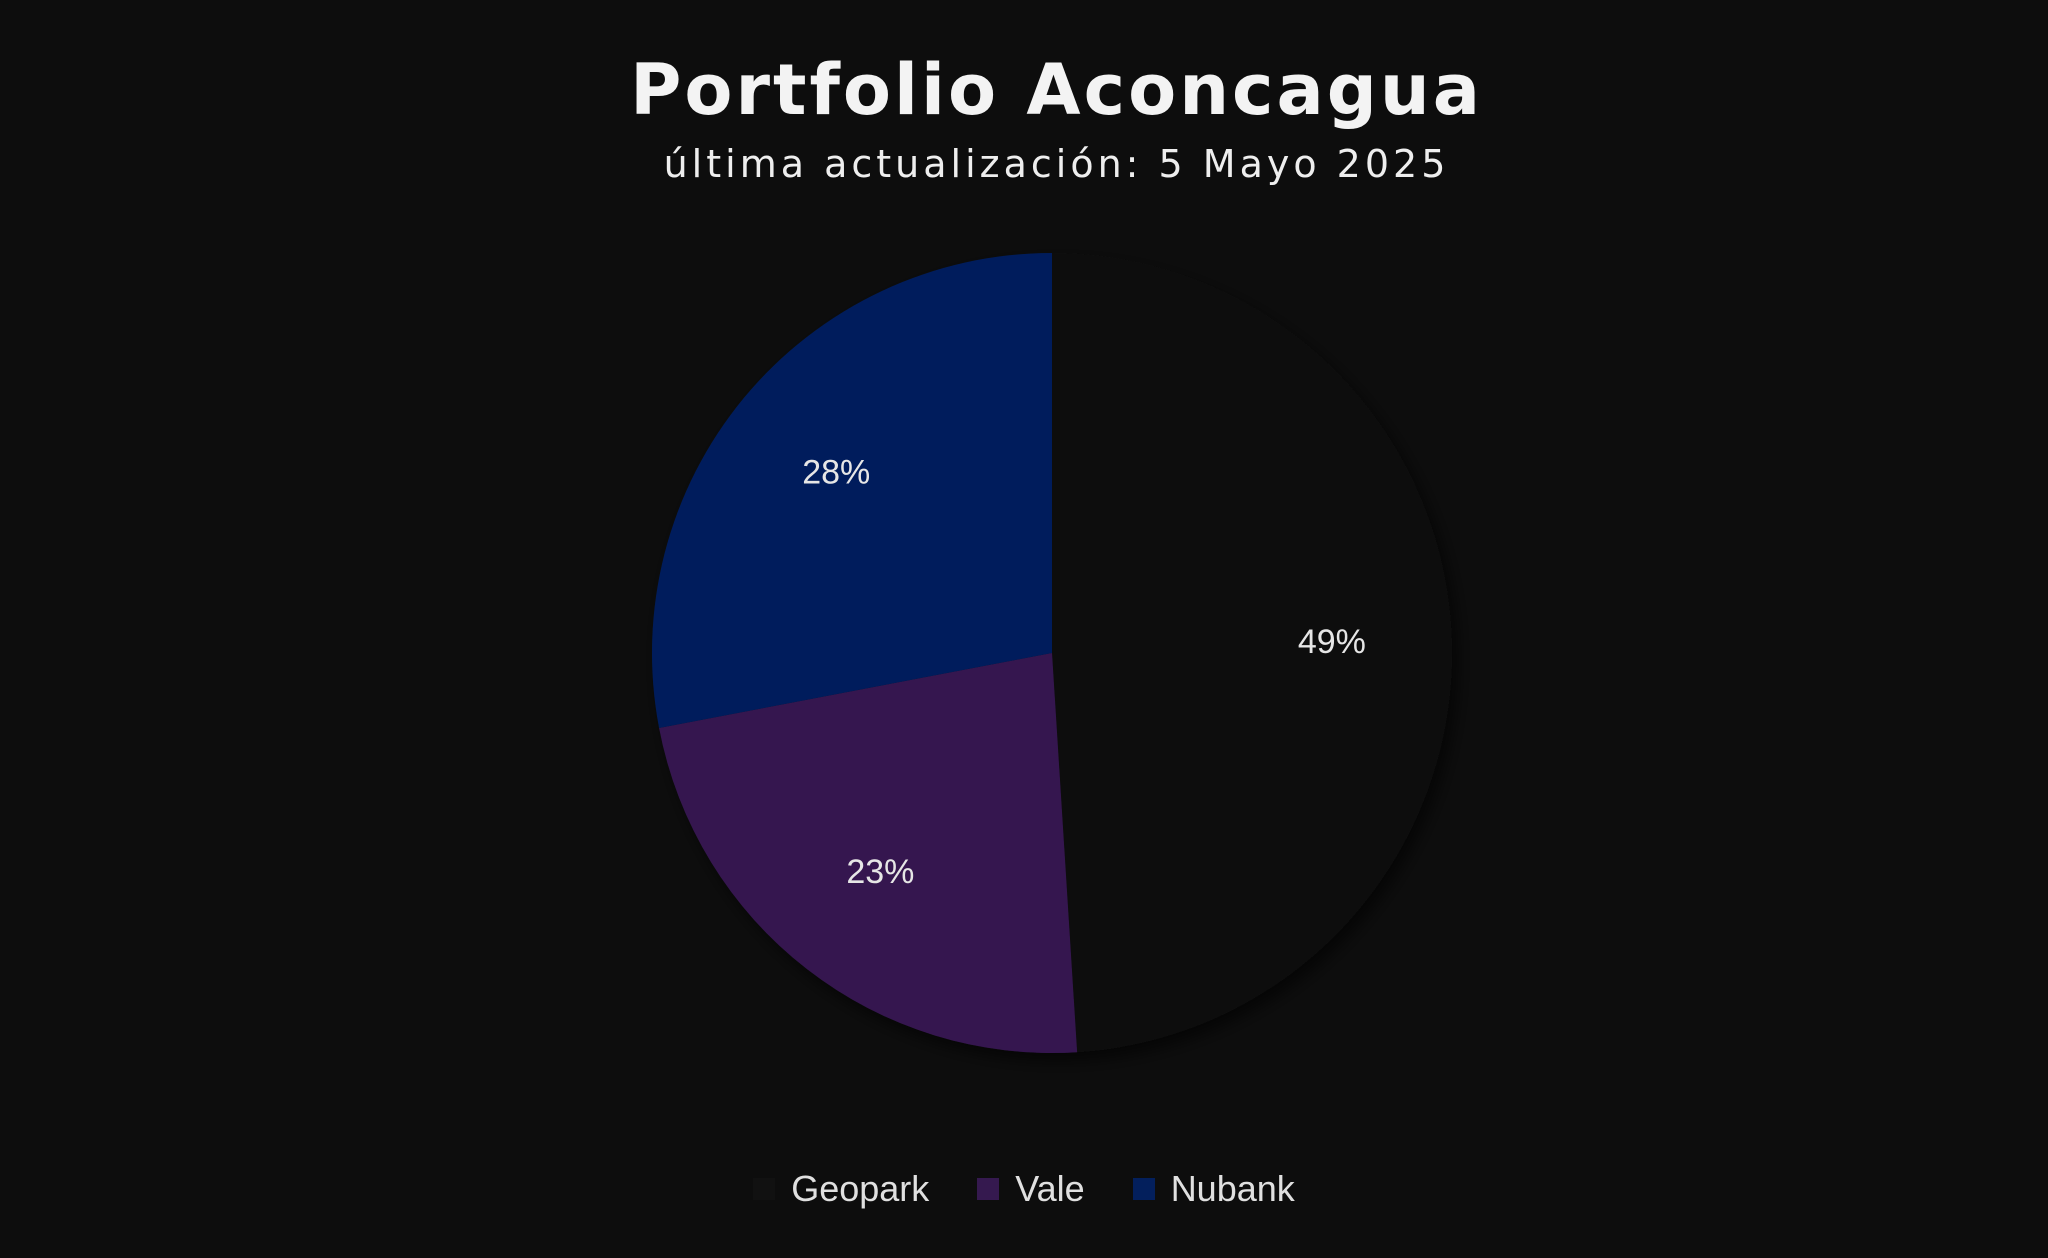 The height and width of the screenshot is (1258, 2048). Describe the element at coordinates (1232, 1188) in the screenshot. I see `legend-label: Nubank` at that location.